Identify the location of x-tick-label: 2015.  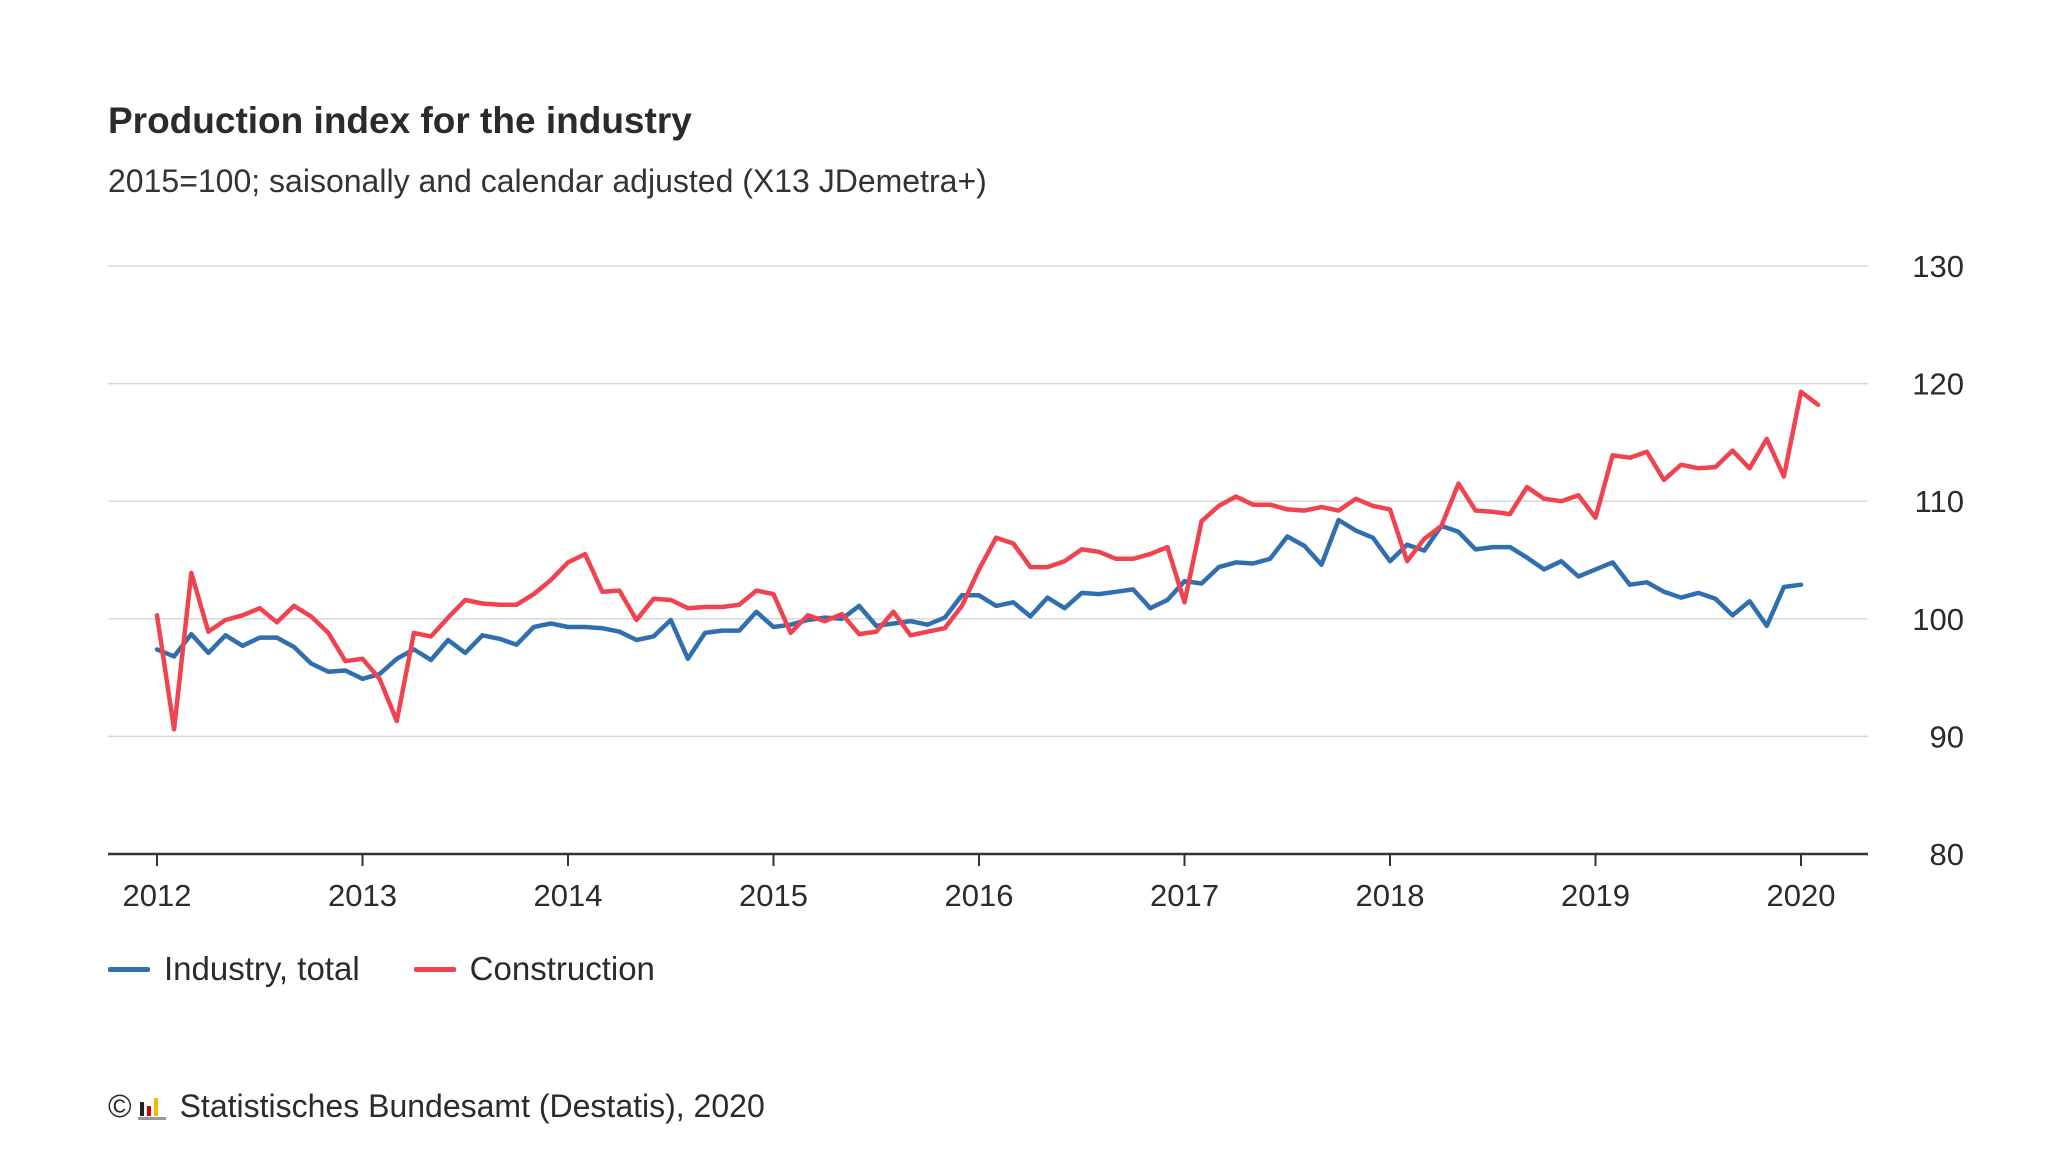
(773, 895).